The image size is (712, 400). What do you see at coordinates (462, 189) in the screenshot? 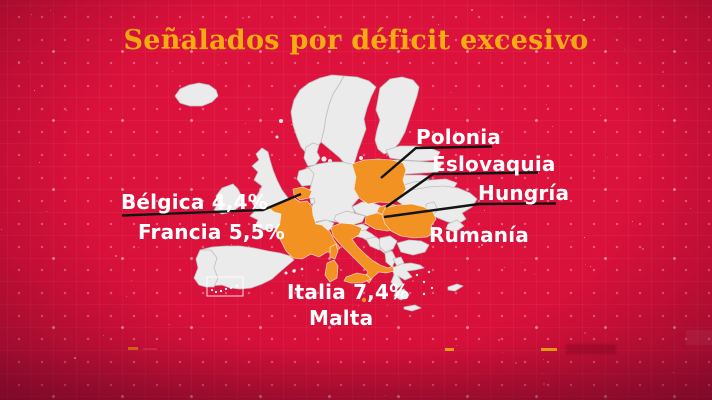
I see `pointer-line-slovakia` at bounding box center [462, 189].